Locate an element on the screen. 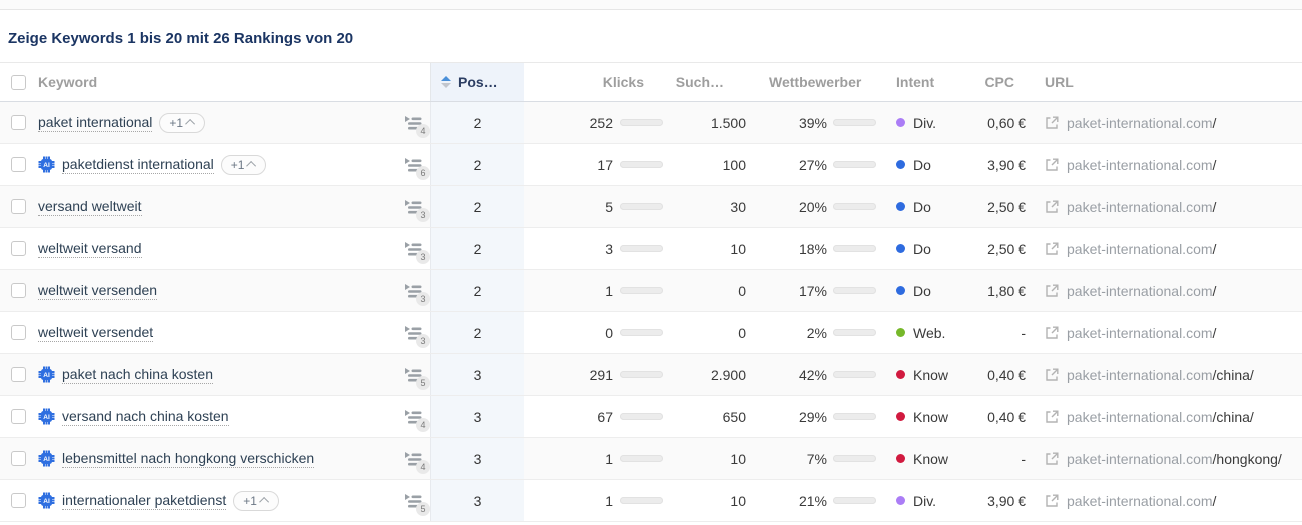 Image resolution: width=1302 pixels, height=525 pixels. keyword-link: paket international is located at coordinates (95, 122).